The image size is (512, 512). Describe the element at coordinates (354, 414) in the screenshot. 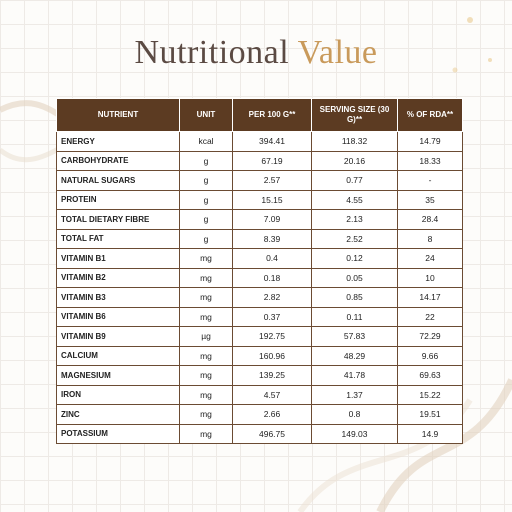

I see `table-cell: 0.8` at that location.